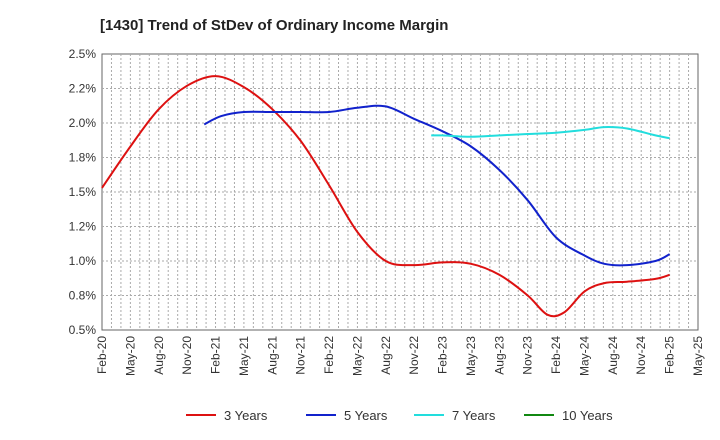 This screenshot has height=440, width=720. Describe the element at coordinates (83, 261) in the screenshot. I see `y-tick-label: 1.0%` at that location.